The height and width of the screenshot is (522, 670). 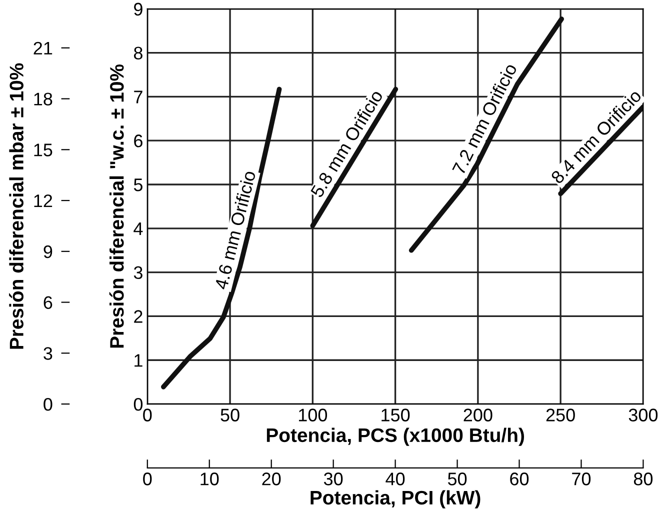 What do you see at coordinates (138, 97) in the screenshot?
I see `y-tick-label: 7` at bounding box center [138, 97].